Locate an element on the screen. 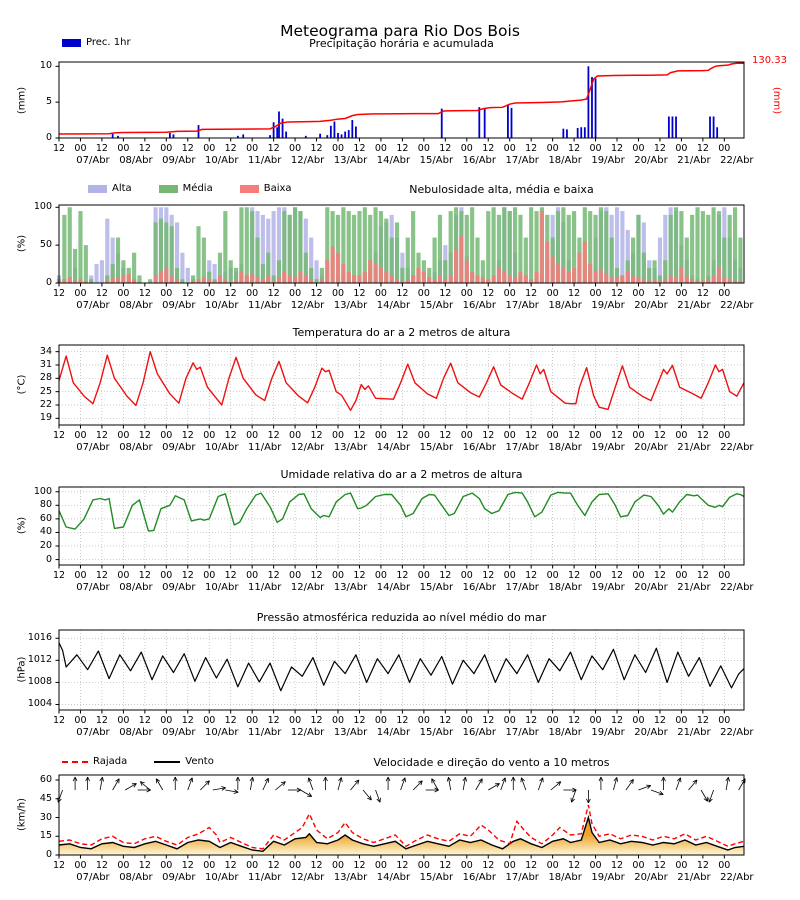  y-tick-label: 34 is located at coordinates (45, 351).